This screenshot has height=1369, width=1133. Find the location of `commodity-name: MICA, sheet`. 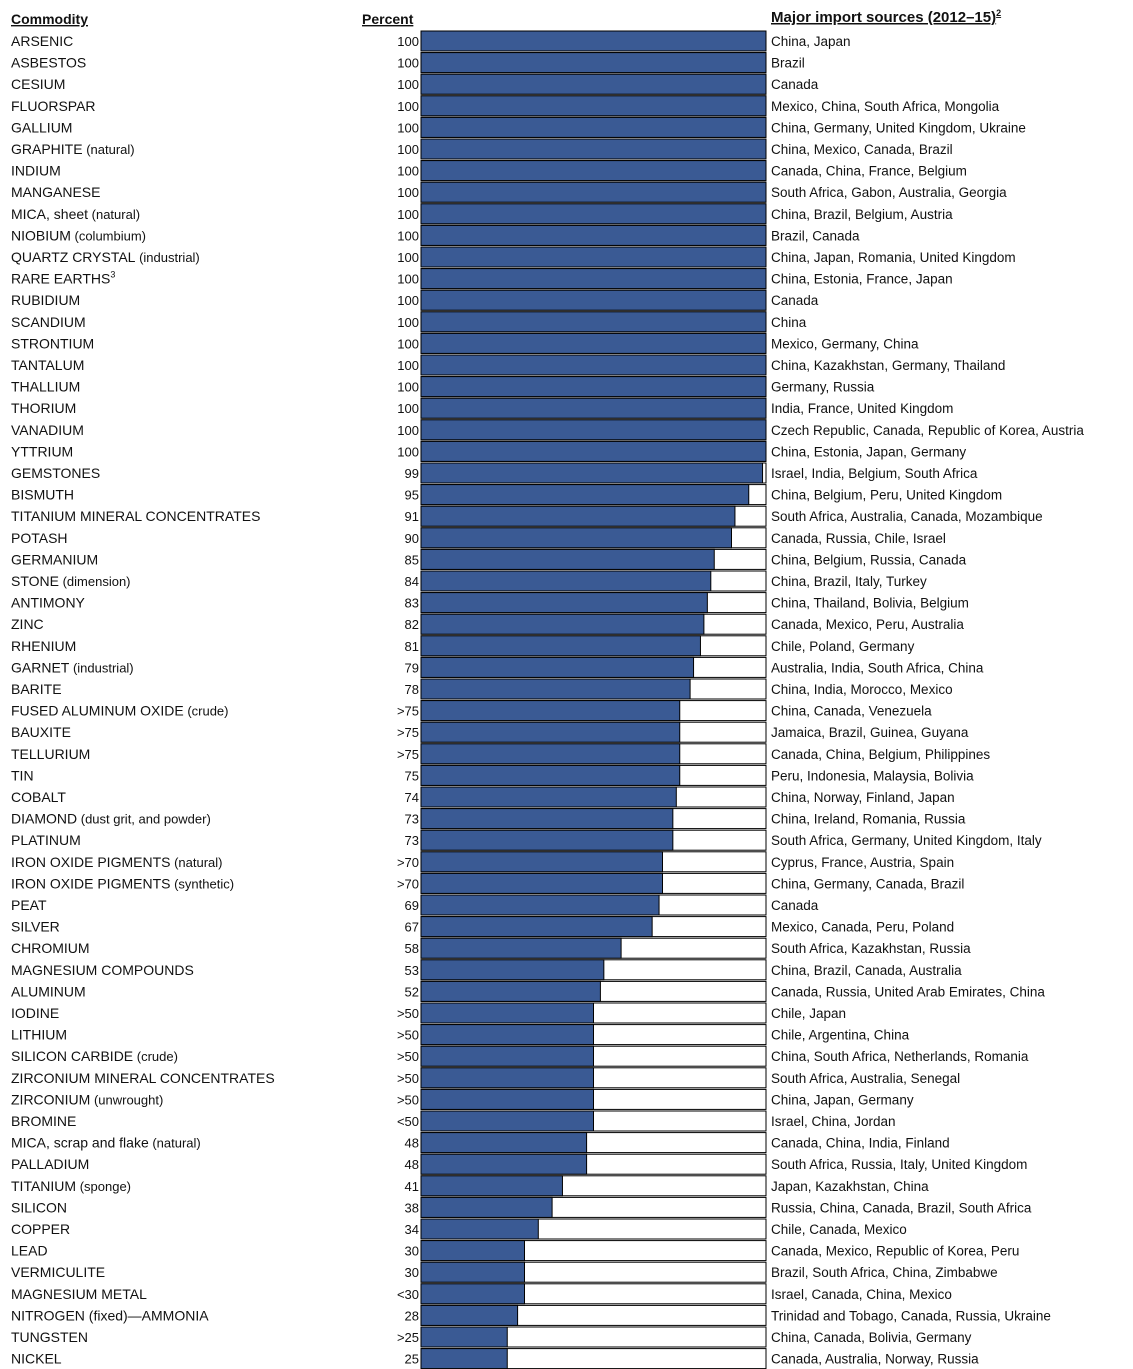

commodity-name: MICA, sheet is located at coordinates (49, 214).